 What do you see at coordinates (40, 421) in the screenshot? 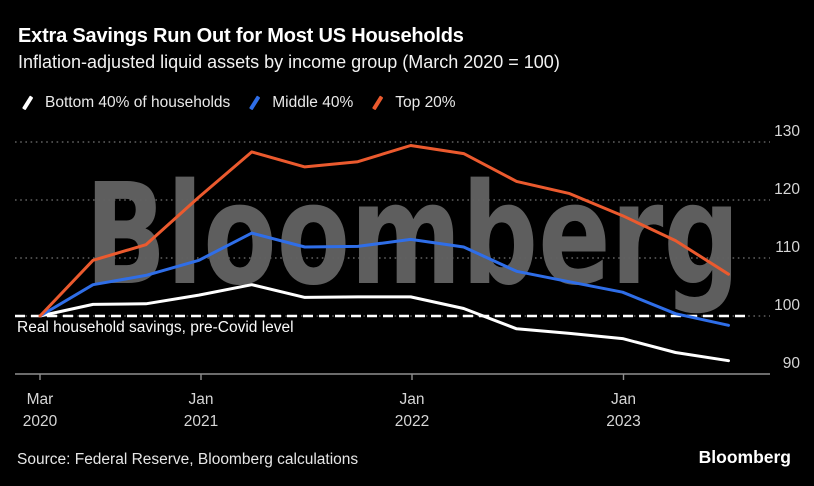
I see `x-tick-label: 2020` at bounding box center [40, 421].